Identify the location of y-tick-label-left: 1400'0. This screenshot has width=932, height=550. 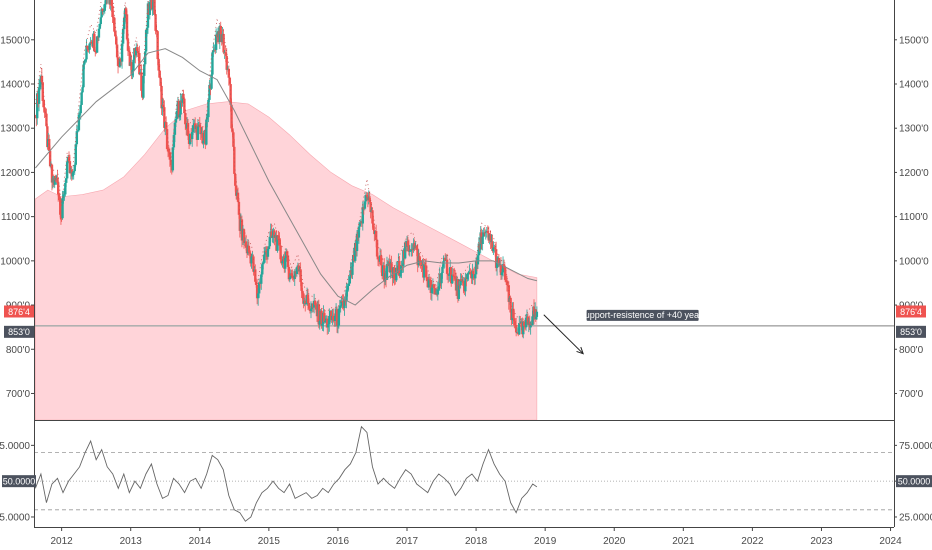
(15, 85).